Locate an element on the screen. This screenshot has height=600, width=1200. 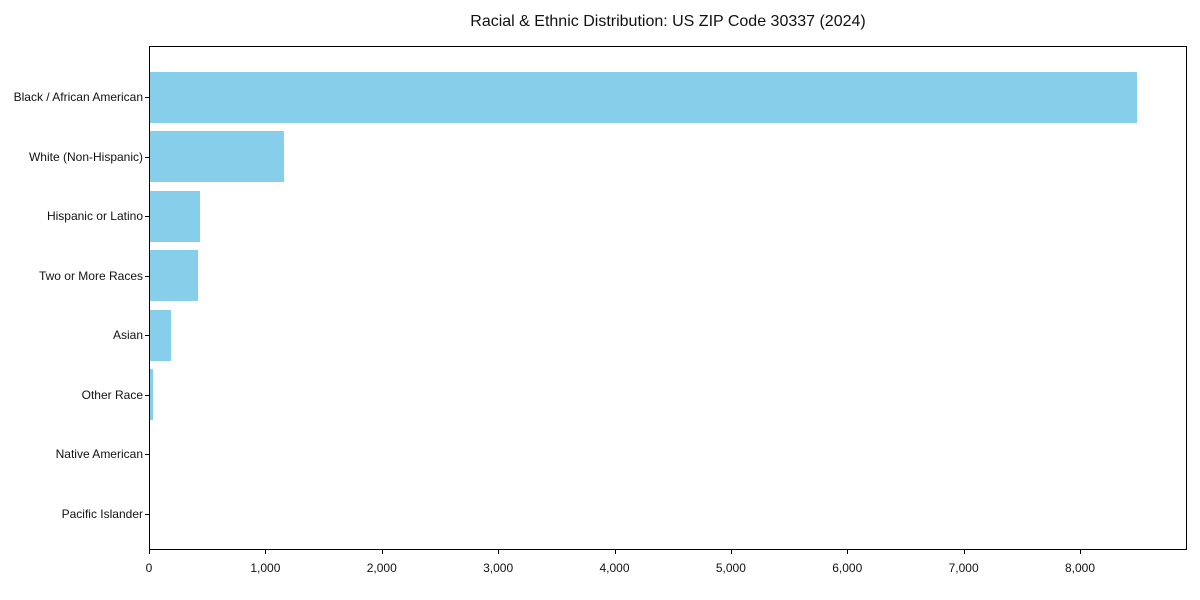
x-tick-label: 7,000 is located at coordinates (963, 568).